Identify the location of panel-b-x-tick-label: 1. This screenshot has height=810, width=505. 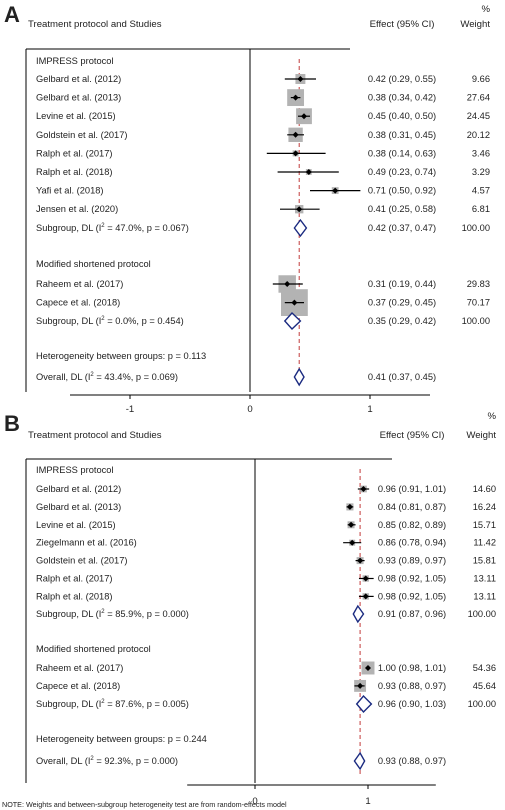
(367, 801).